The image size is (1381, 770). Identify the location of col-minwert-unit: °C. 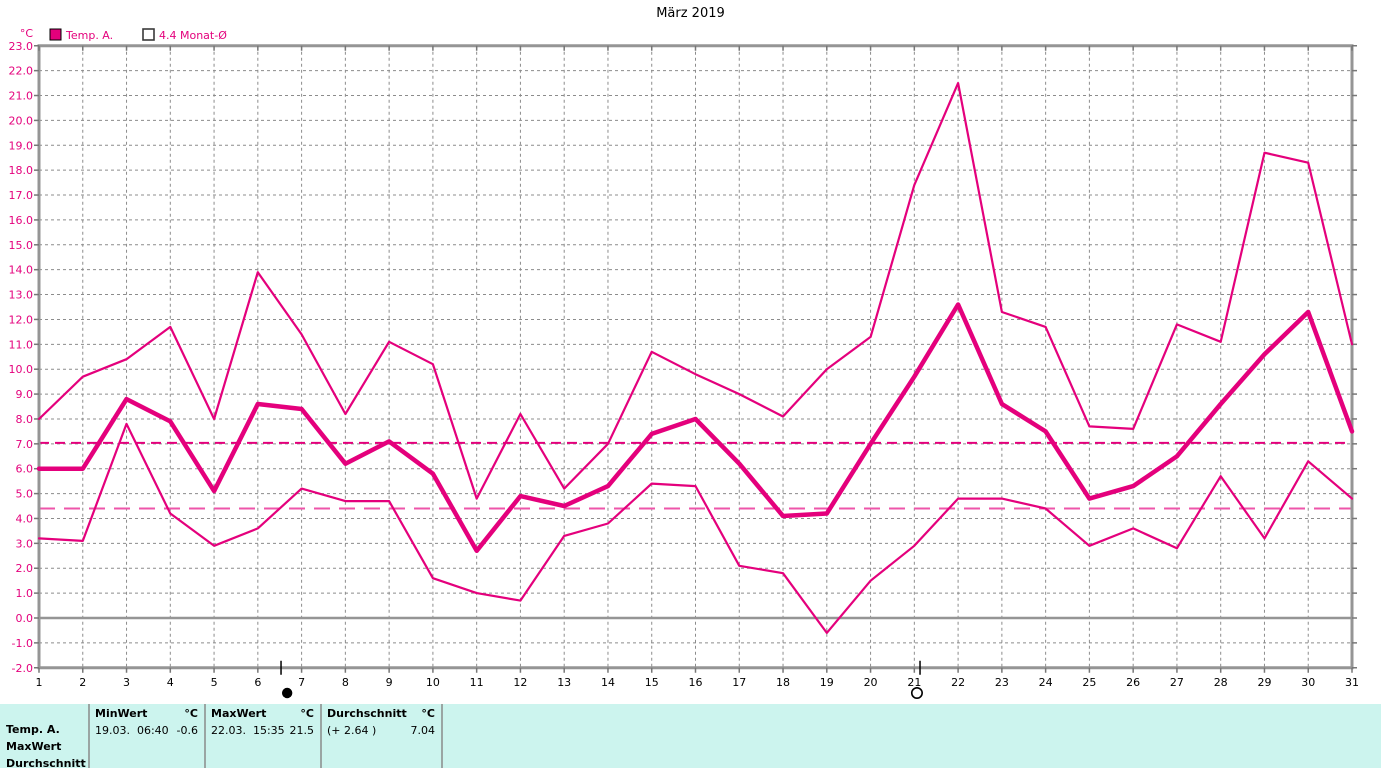
(191, 713).